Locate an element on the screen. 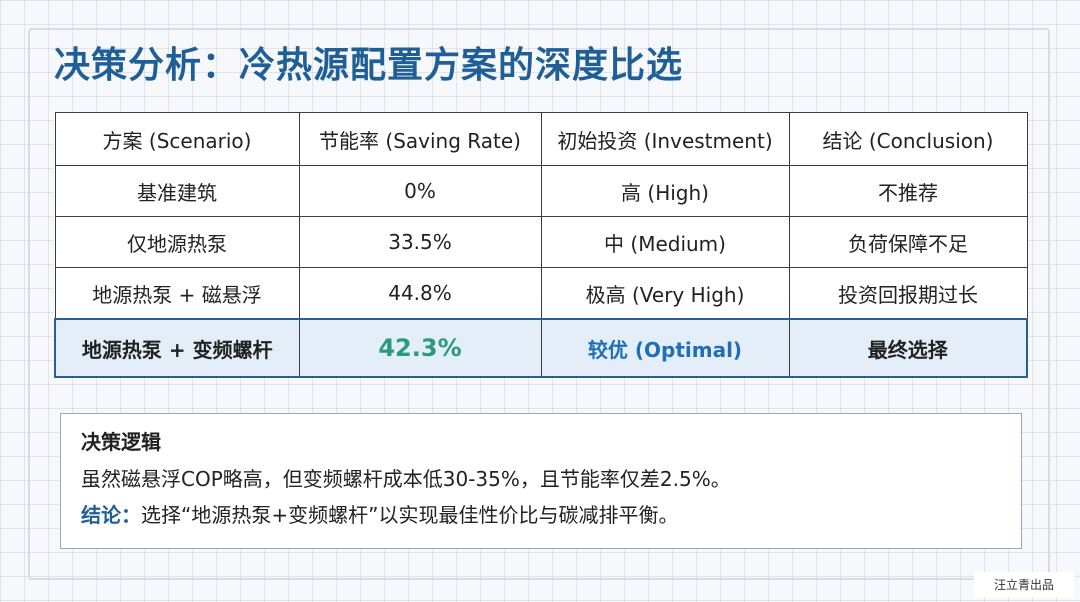  author-watermark: 汪立青出品 is located at coordinates (1024, 585).